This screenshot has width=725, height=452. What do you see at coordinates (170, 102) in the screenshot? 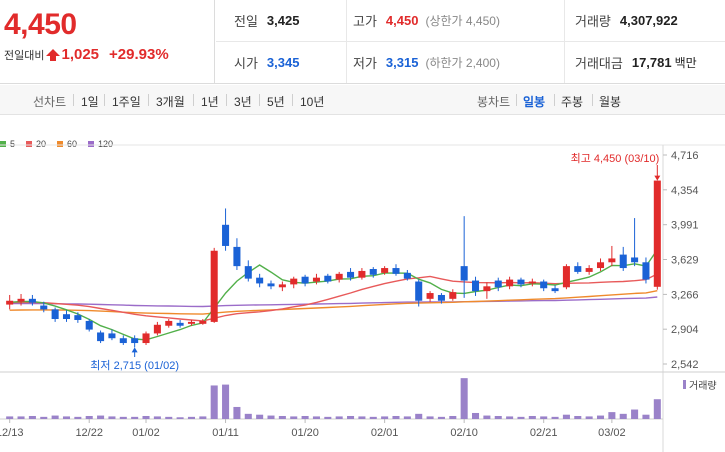
I see `period-3m: 3개월` at bounding box center [170, 102].